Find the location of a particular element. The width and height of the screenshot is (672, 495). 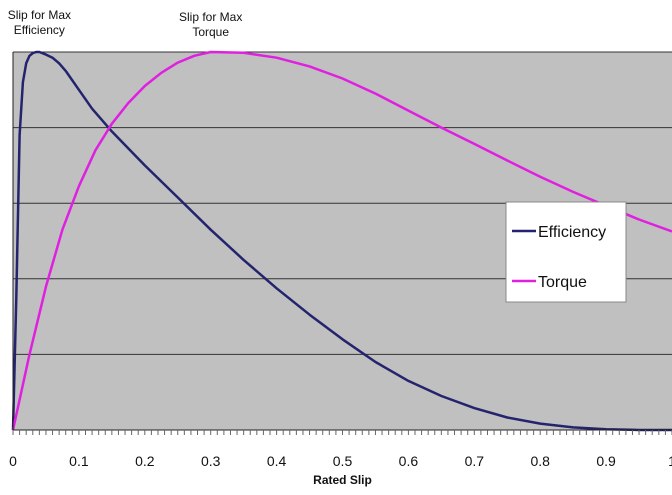

annotation-line: Efficiency is located at coordinates (39, 30).